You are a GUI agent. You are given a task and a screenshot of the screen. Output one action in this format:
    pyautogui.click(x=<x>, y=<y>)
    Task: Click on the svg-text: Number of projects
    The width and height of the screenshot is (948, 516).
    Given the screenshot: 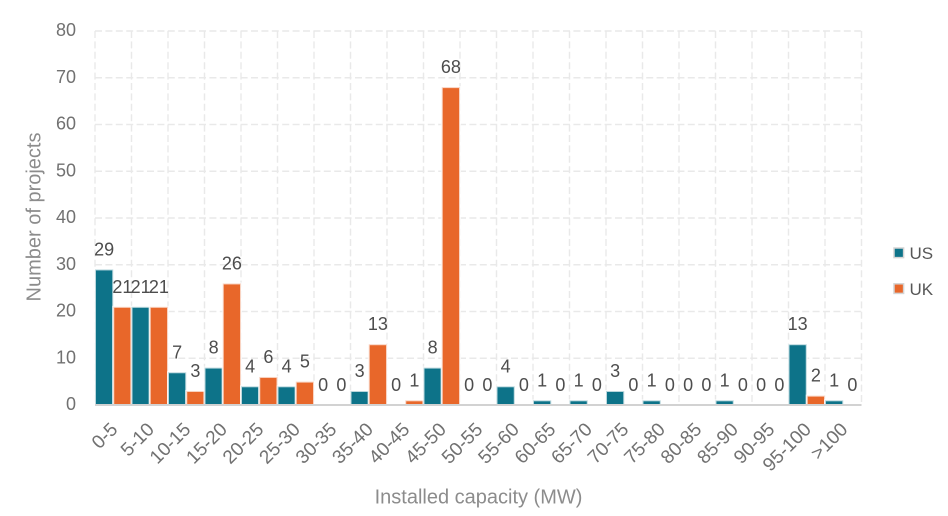 What is the action you would take?
    pyautogui.click(x=35, y=217)
    